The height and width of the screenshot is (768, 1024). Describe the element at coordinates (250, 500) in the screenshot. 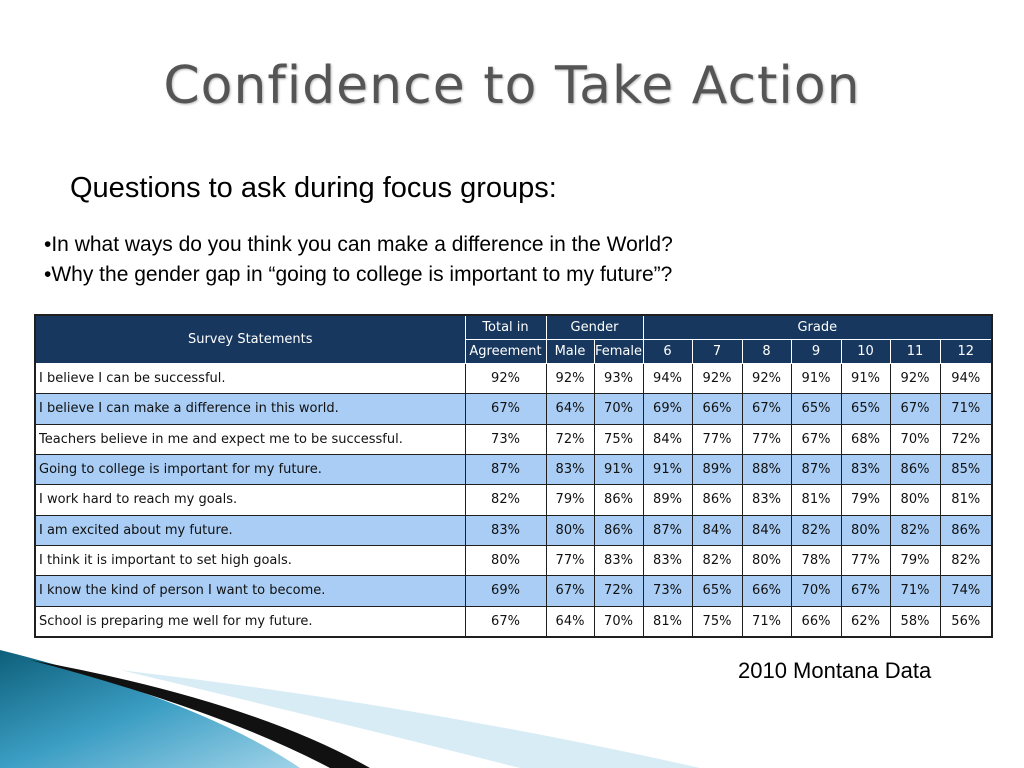

I see `statement-cell: I work hard to reach my goals.` at that location.